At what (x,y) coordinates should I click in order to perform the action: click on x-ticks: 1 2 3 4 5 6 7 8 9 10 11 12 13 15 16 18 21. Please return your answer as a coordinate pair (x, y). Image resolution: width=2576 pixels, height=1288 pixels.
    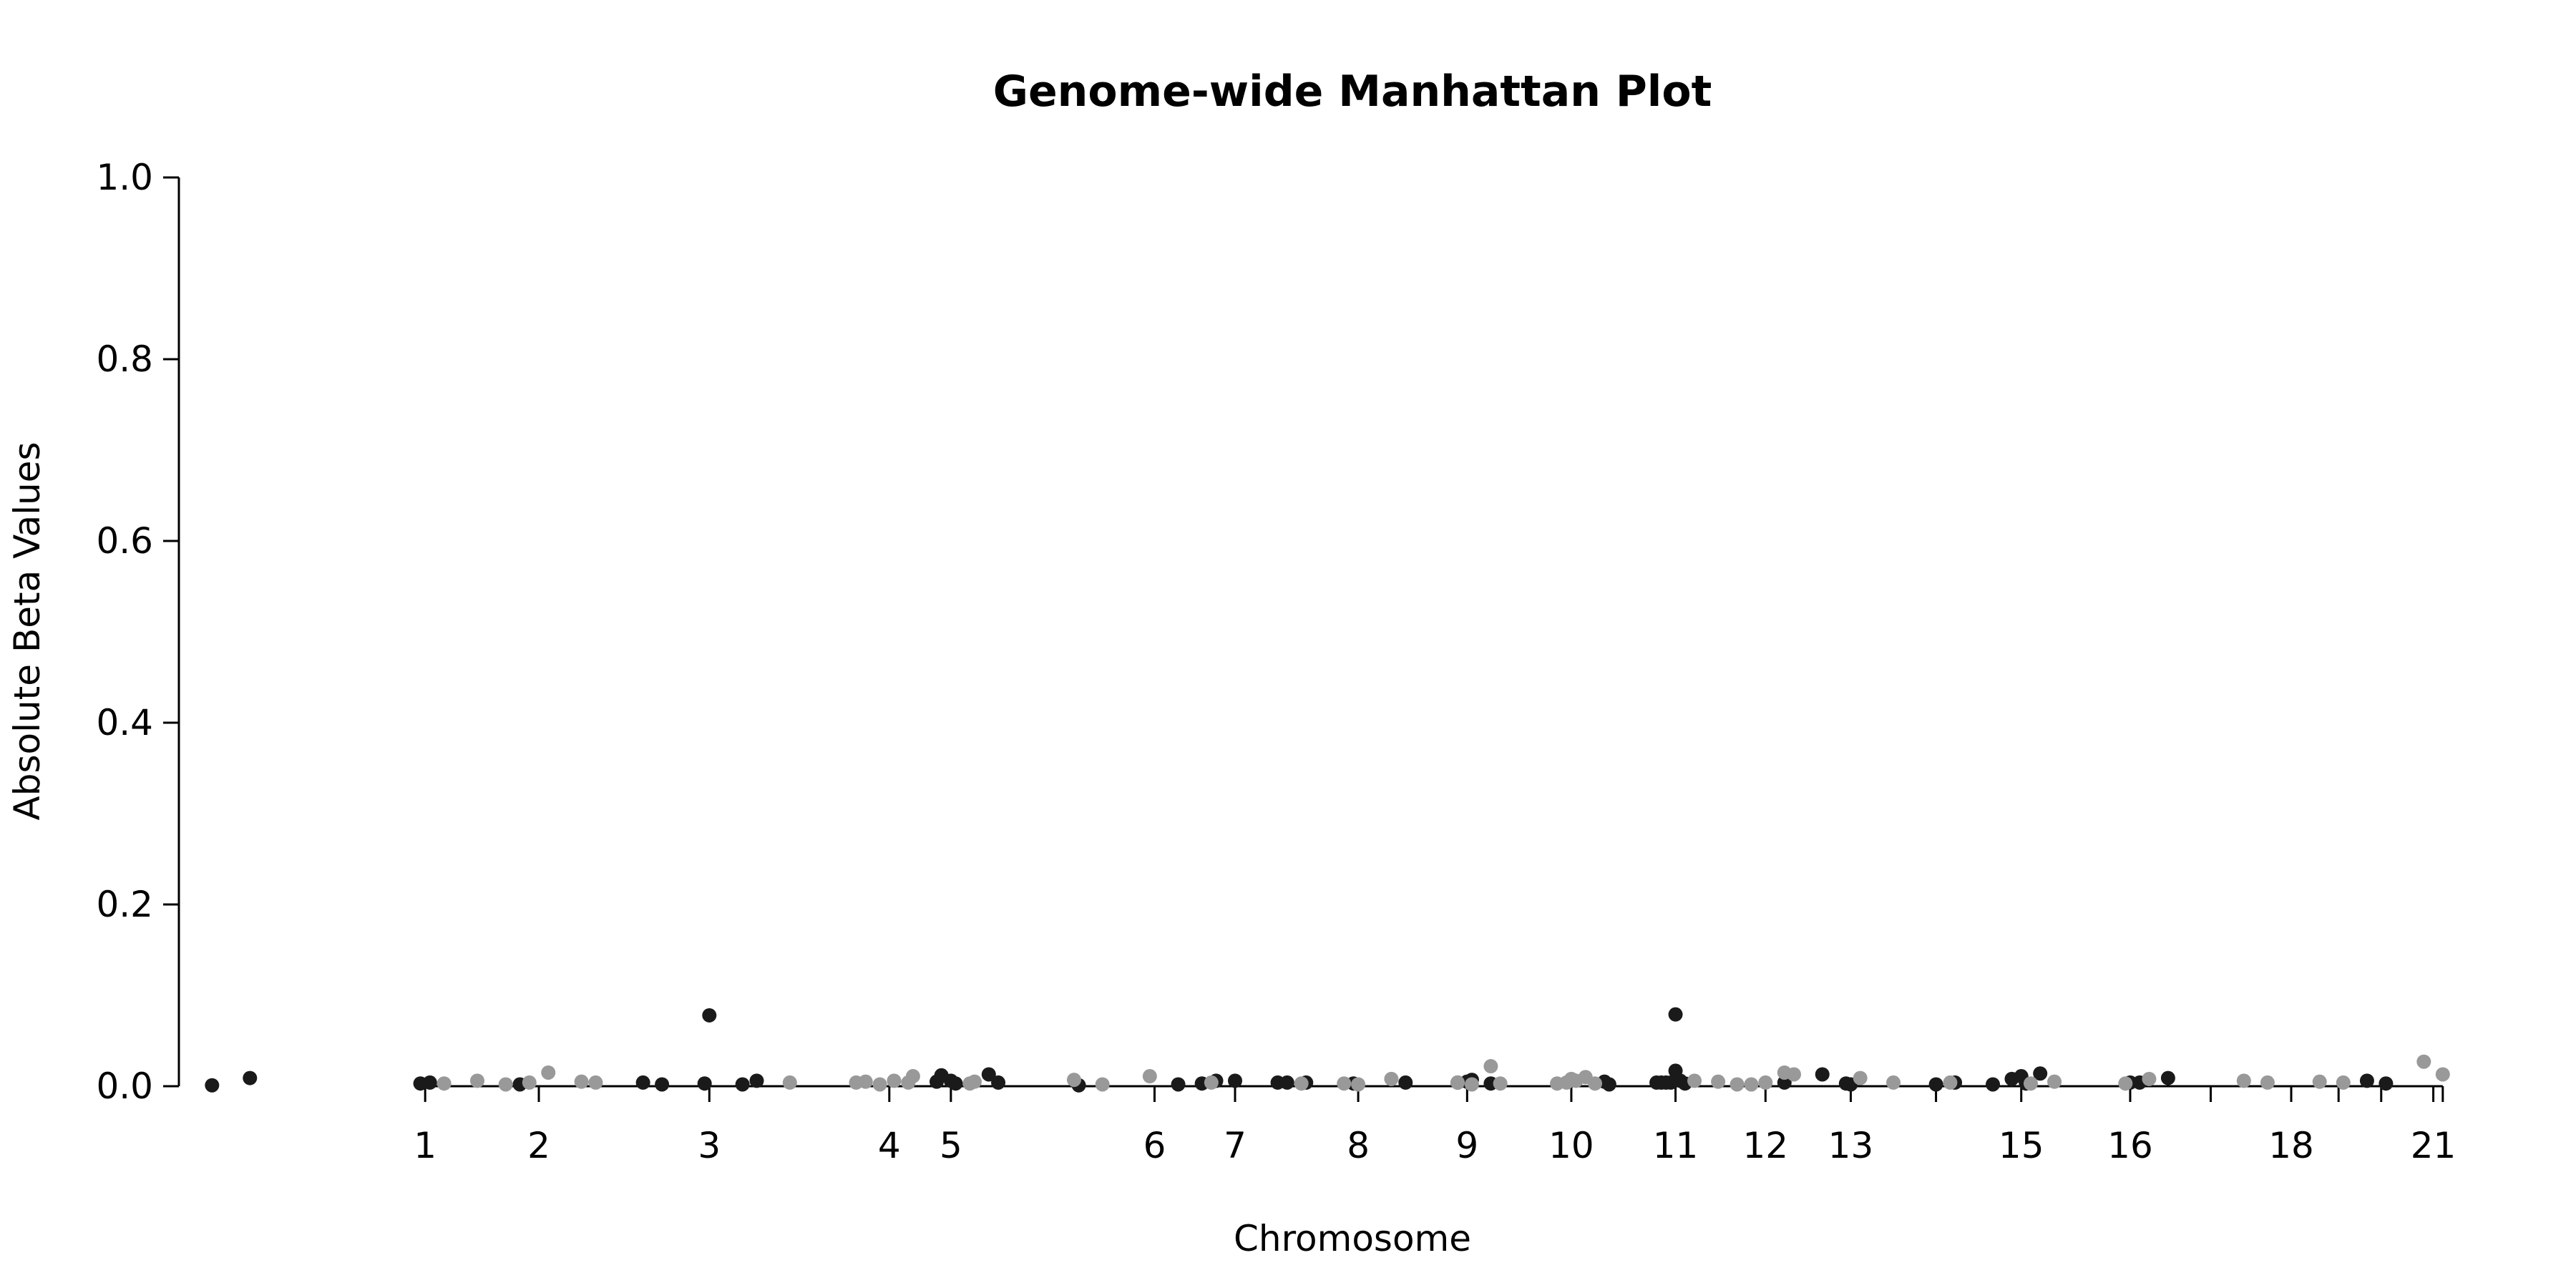
    Looking at the image, I should click on (1435, 1126).